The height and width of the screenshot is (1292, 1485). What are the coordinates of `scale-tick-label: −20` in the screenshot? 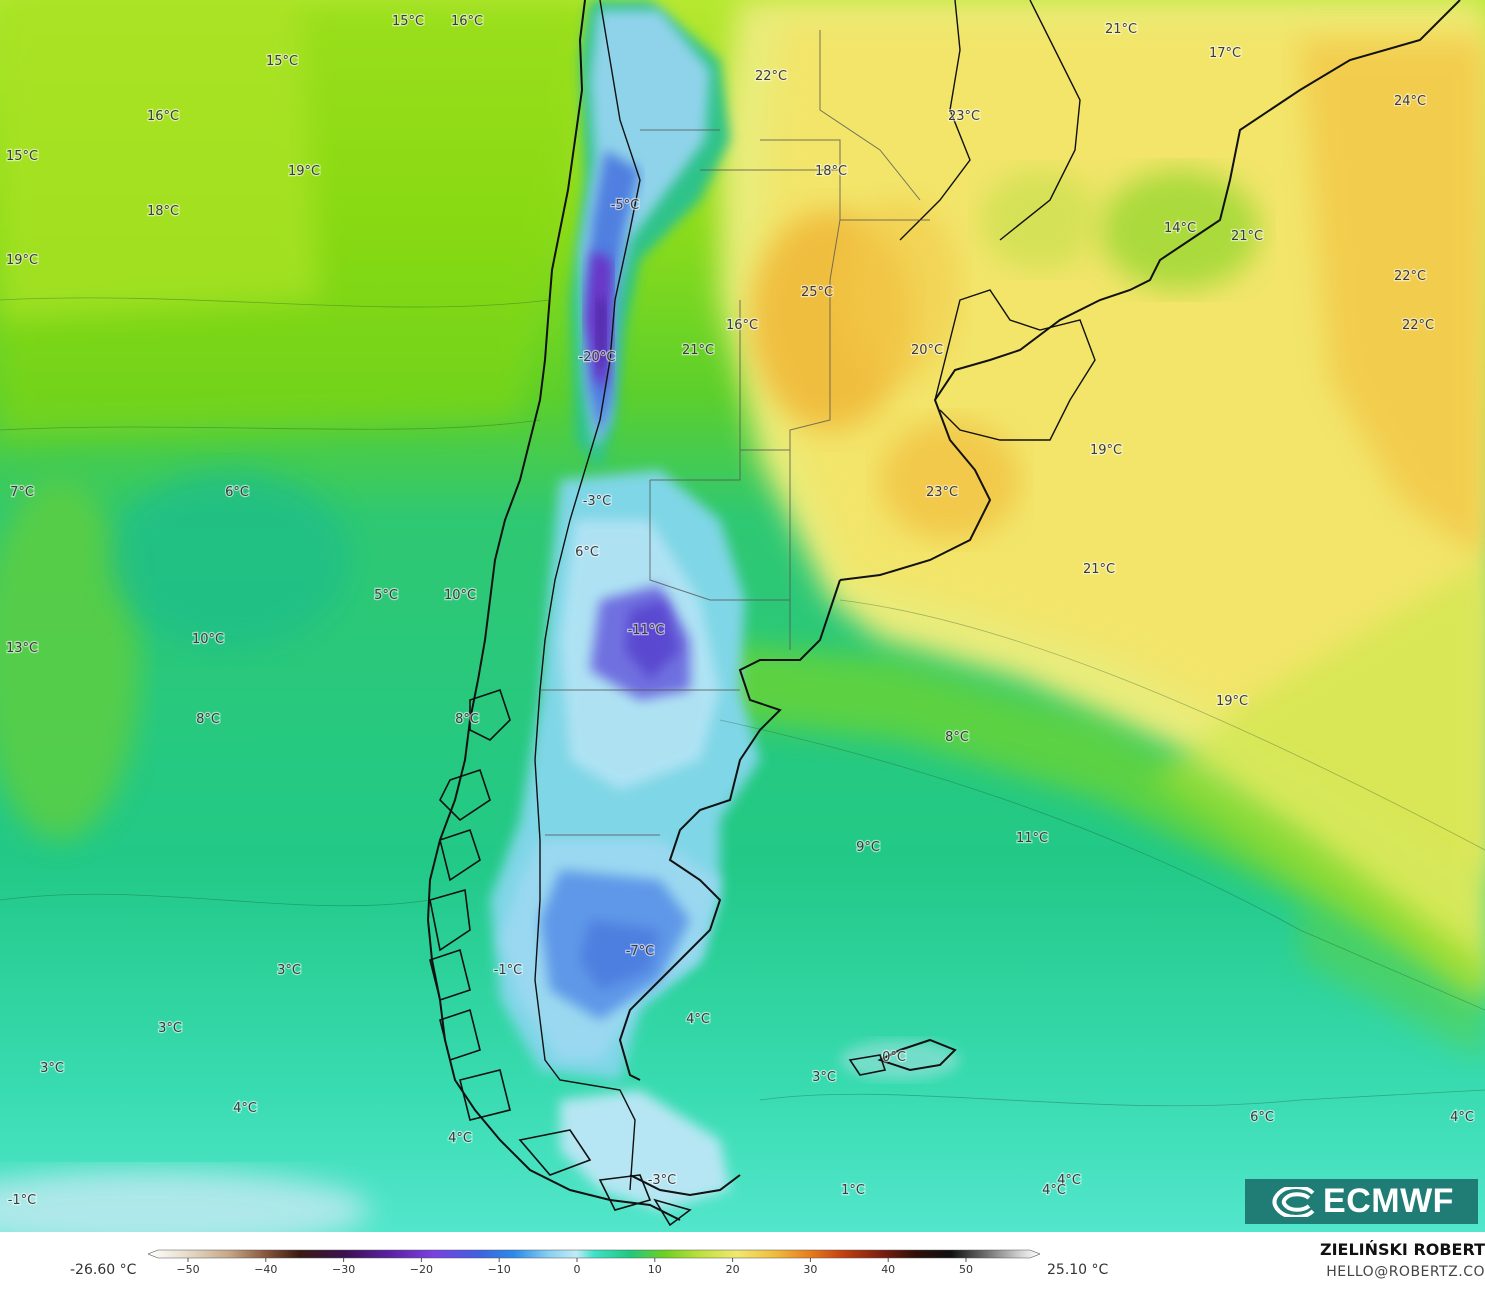 It's located at (421, 1269).